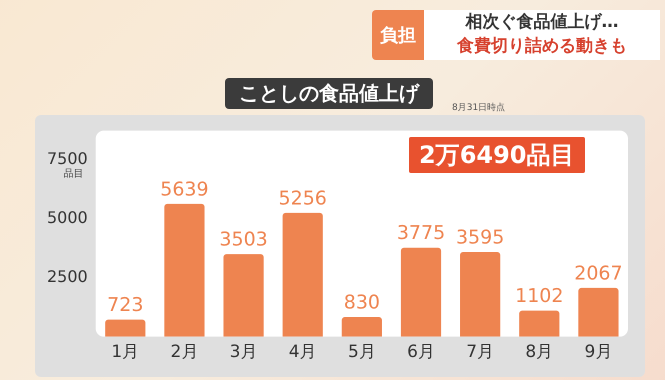 This screenshot has height=380, width=665. I want to click on x-tick-label: 9月, so click(598, 352).